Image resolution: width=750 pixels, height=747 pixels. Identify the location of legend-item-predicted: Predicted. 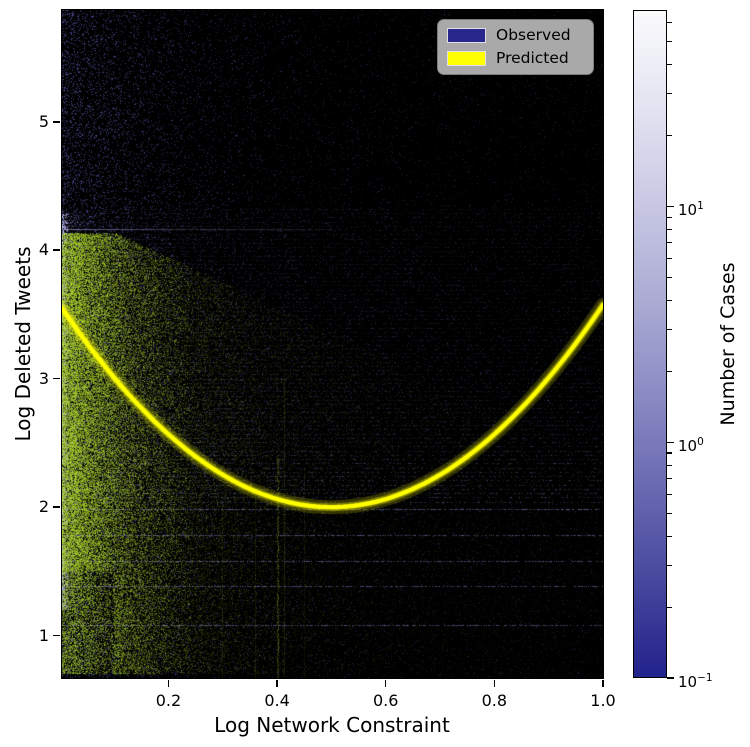
(515, 58).